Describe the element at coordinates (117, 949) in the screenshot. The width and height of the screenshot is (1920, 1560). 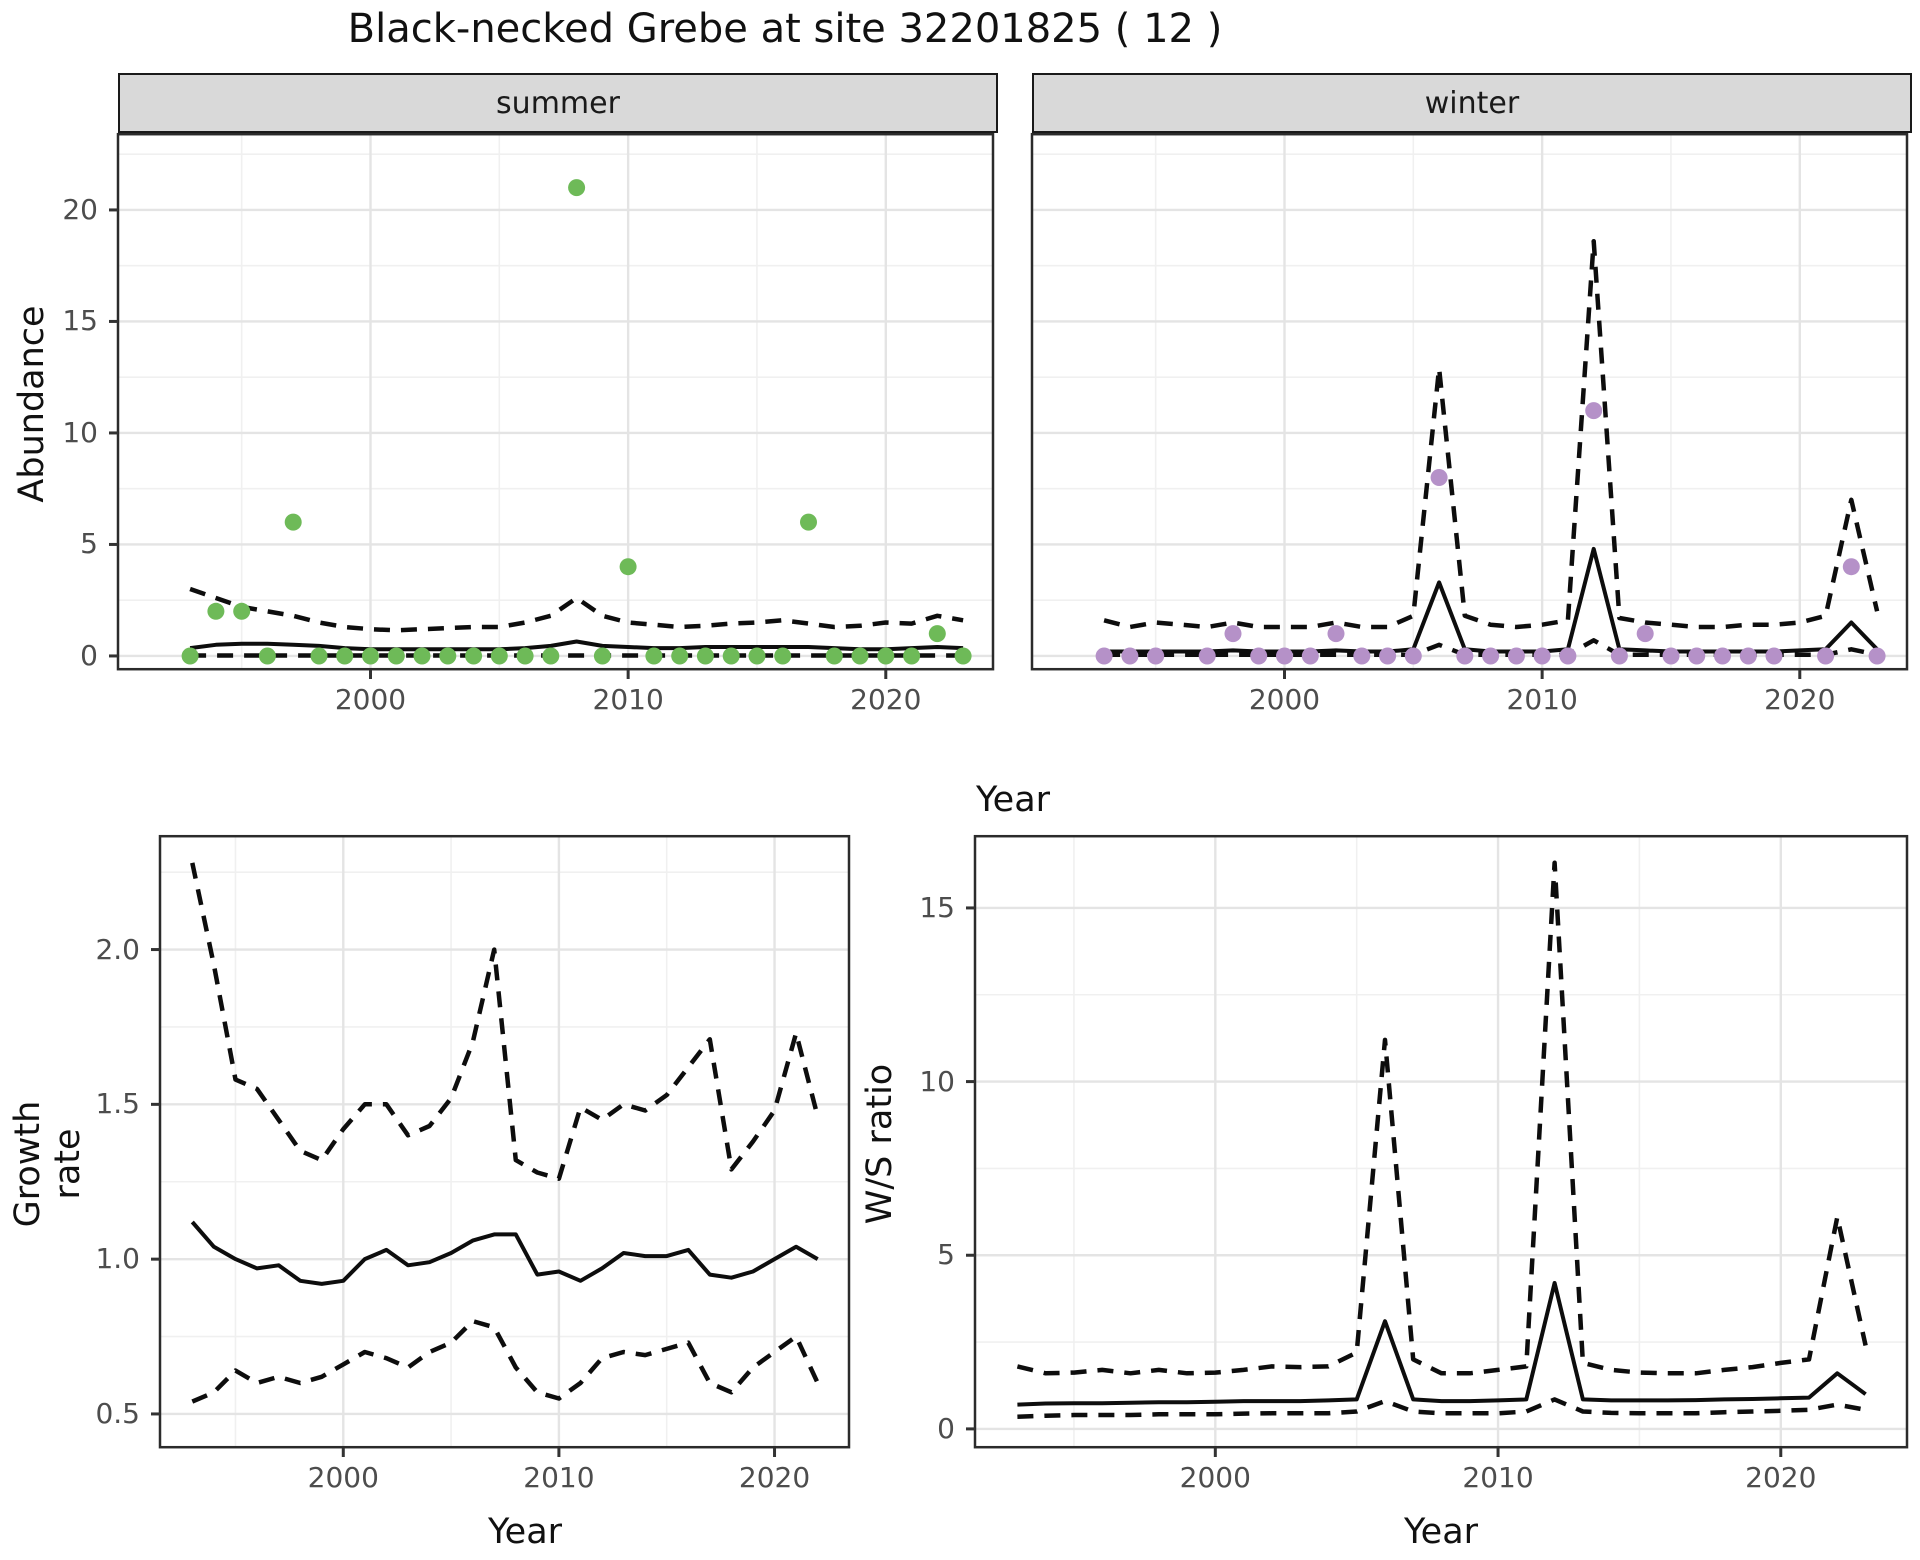
I see `y-tick-label: 2.0` at that location.